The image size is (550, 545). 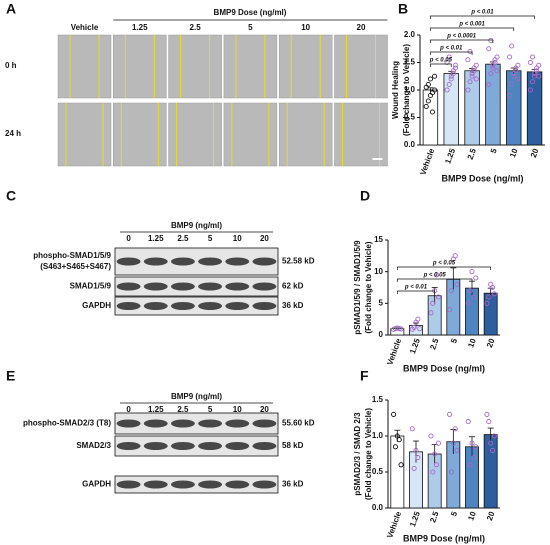 I want to click on protein-label: SMAD1/5/9, so click(x=91, y=286).